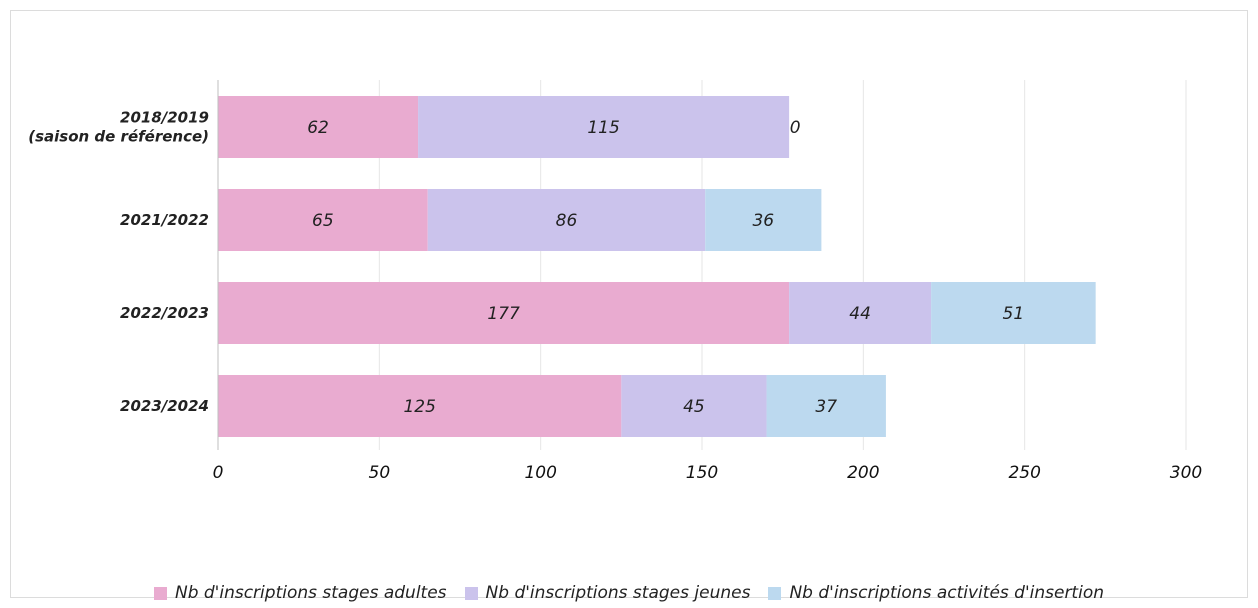 This screenshot has height=608, width=1258. Describe the element at coordinates (795, 128) in the screenshot. I see `data-label: 0` at that location.